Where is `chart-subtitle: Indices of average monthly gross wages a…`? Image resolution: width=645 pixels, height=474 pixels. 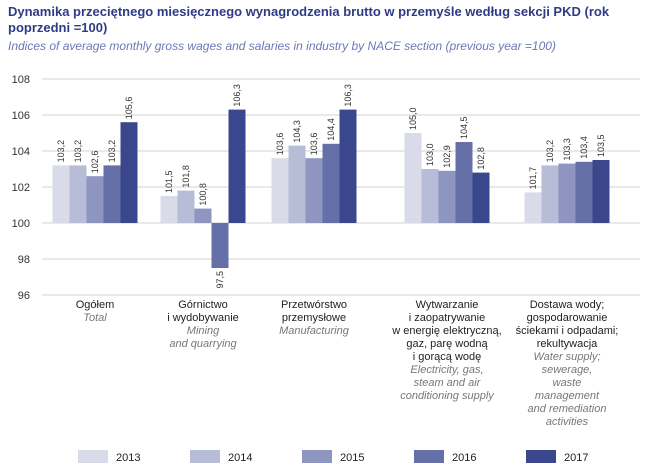 chart-subtitle: Indices of average monthly gross wages a… is located at coordinates (282, 46).